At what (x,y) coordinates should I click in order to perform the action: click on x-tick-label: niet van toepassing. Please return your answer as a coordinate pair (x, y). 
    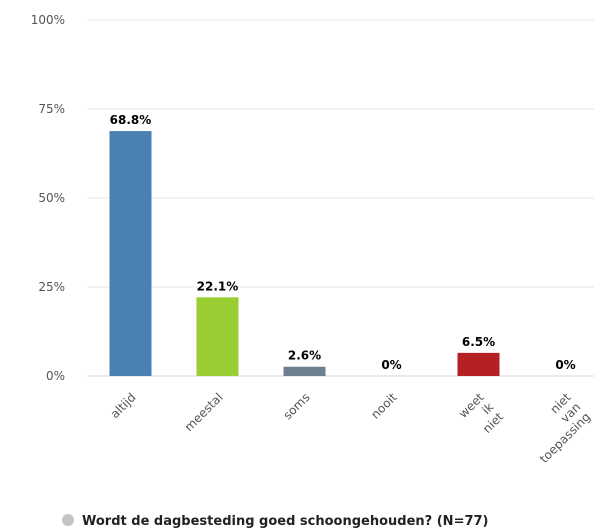
    Looking at the image, I should click on (554, 429).